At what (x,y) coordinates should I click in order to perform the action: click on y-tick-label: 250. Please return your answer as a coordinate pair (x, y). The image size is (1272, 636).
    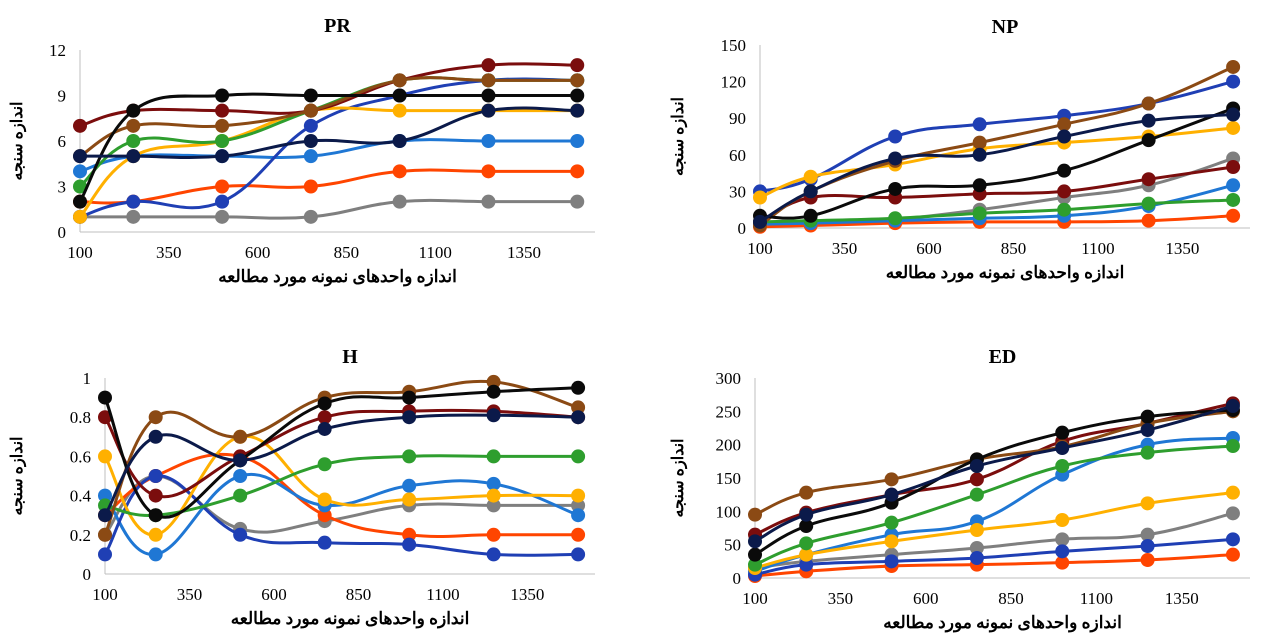
    Looking at the image, I should click on (729, 411).